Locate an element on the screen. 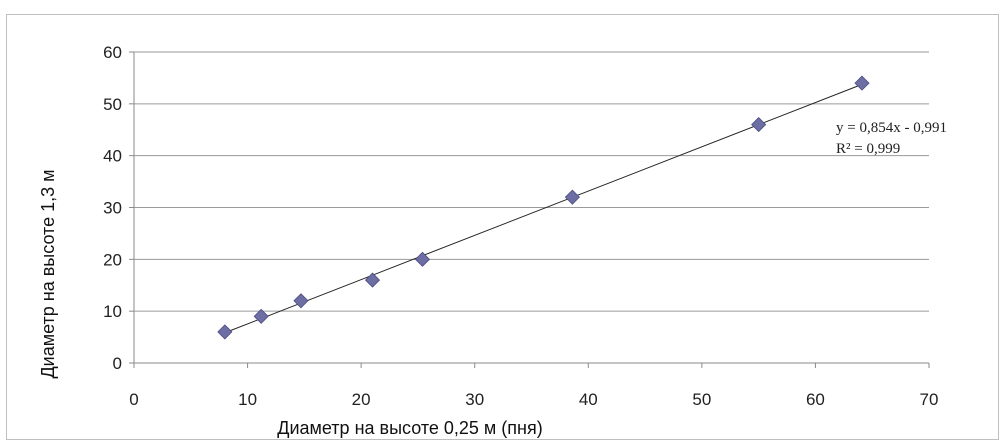 The height and width of the screenshot is (441, 1005). y-tick-labels: 0 10 20 30 40 50 60 is located at coordinates (118, 208).